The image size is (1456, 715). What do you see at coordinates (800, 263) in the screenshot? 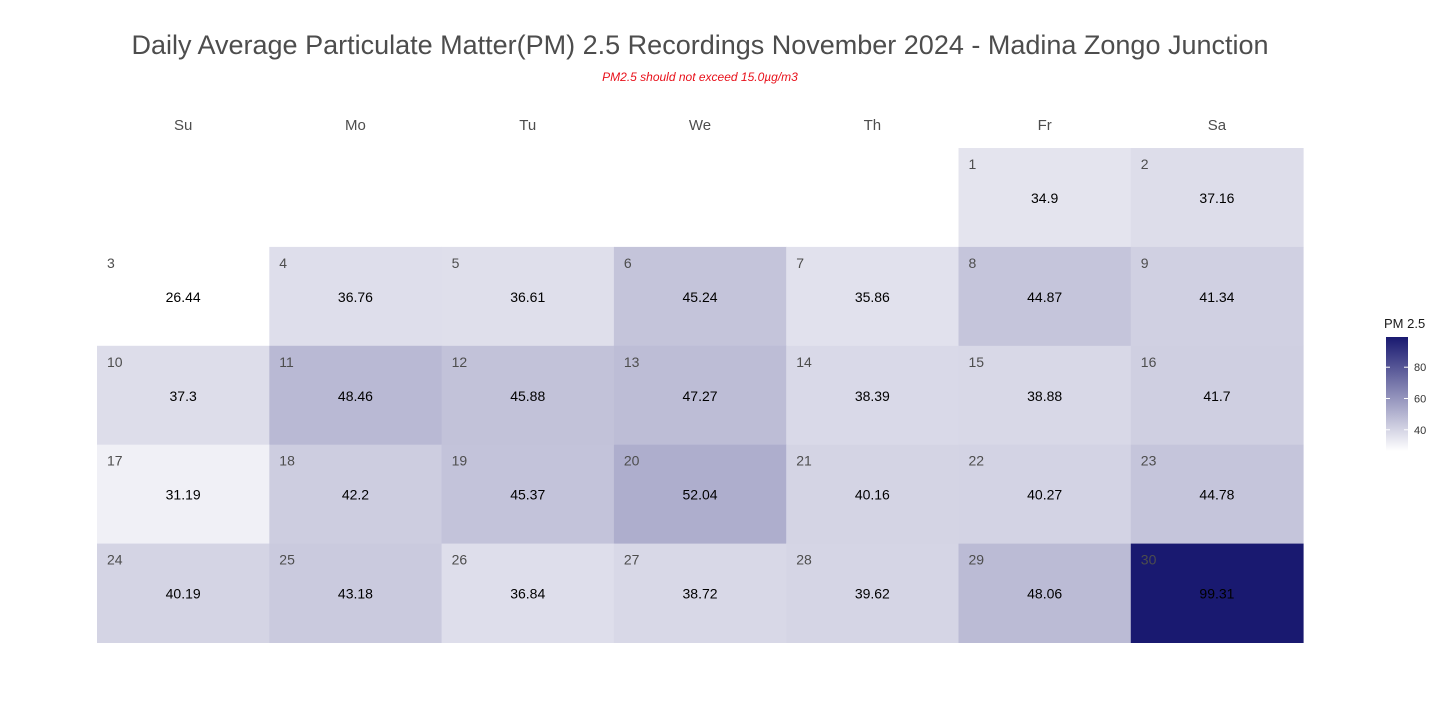
I see `day-number: 7` at bounding box center [800, 263].